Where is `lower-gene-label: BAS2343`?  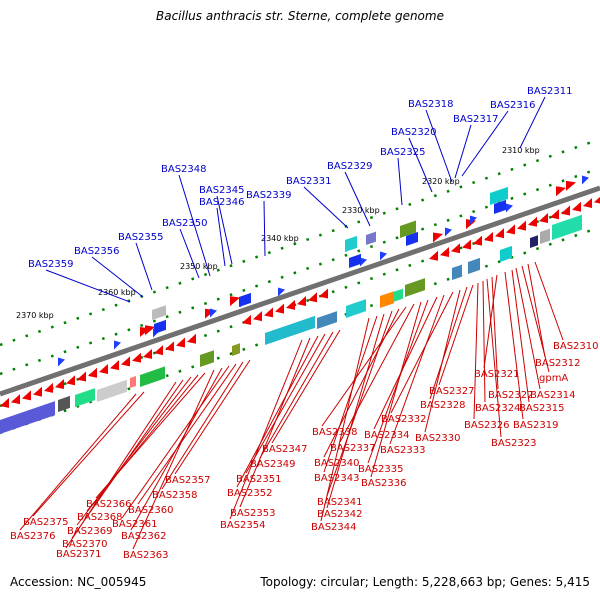 lower-gene-label: BAS2343 is located at coordinates (337, 478).